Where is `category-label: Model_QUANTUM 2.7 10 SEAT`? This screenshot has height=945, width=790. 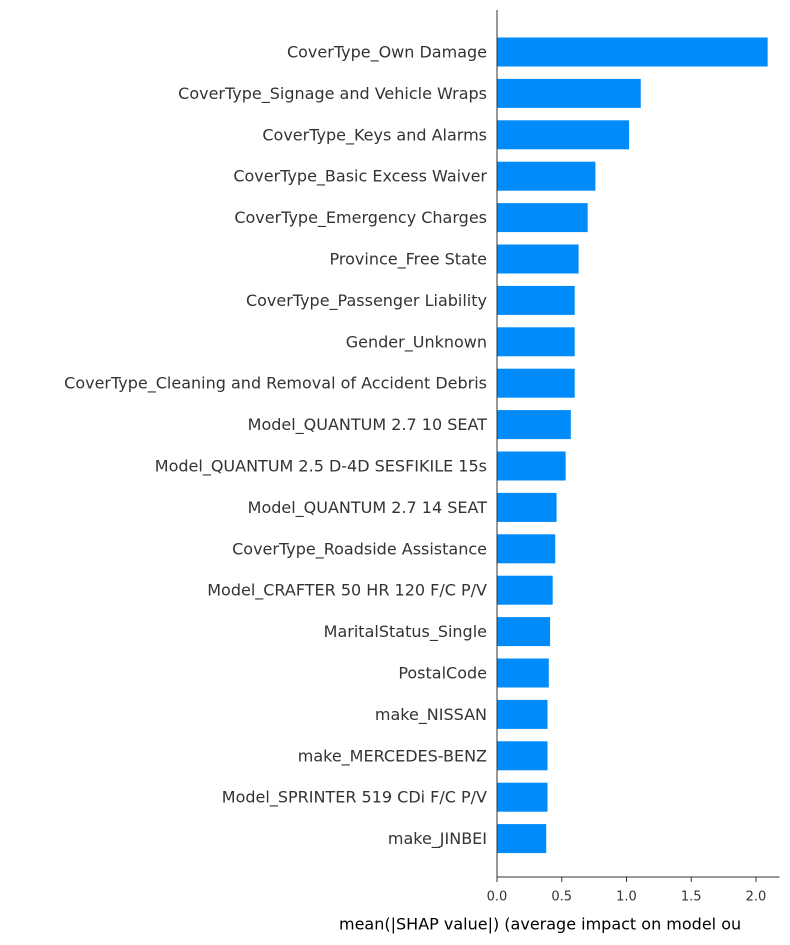
category-label: Model_QUANTUM 2.7 10 SEAT is located at coordinates (368, 425).